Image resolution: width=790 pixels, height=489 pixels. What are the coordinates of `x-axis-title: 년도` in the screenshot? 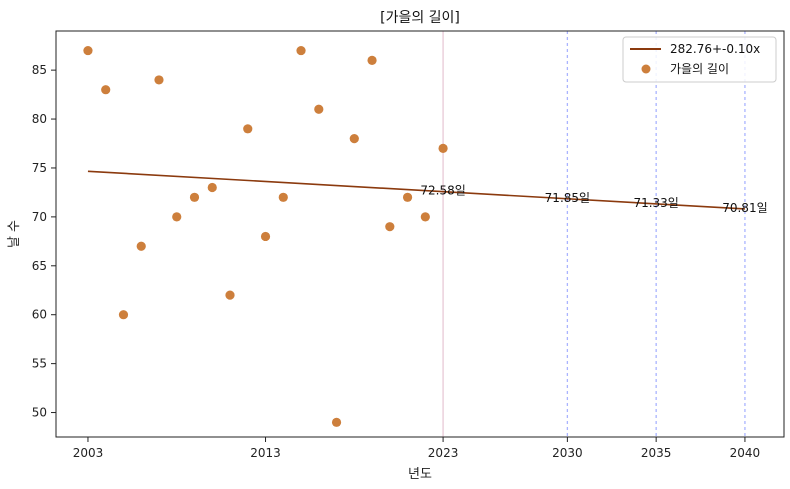 It's located at (420, 474).